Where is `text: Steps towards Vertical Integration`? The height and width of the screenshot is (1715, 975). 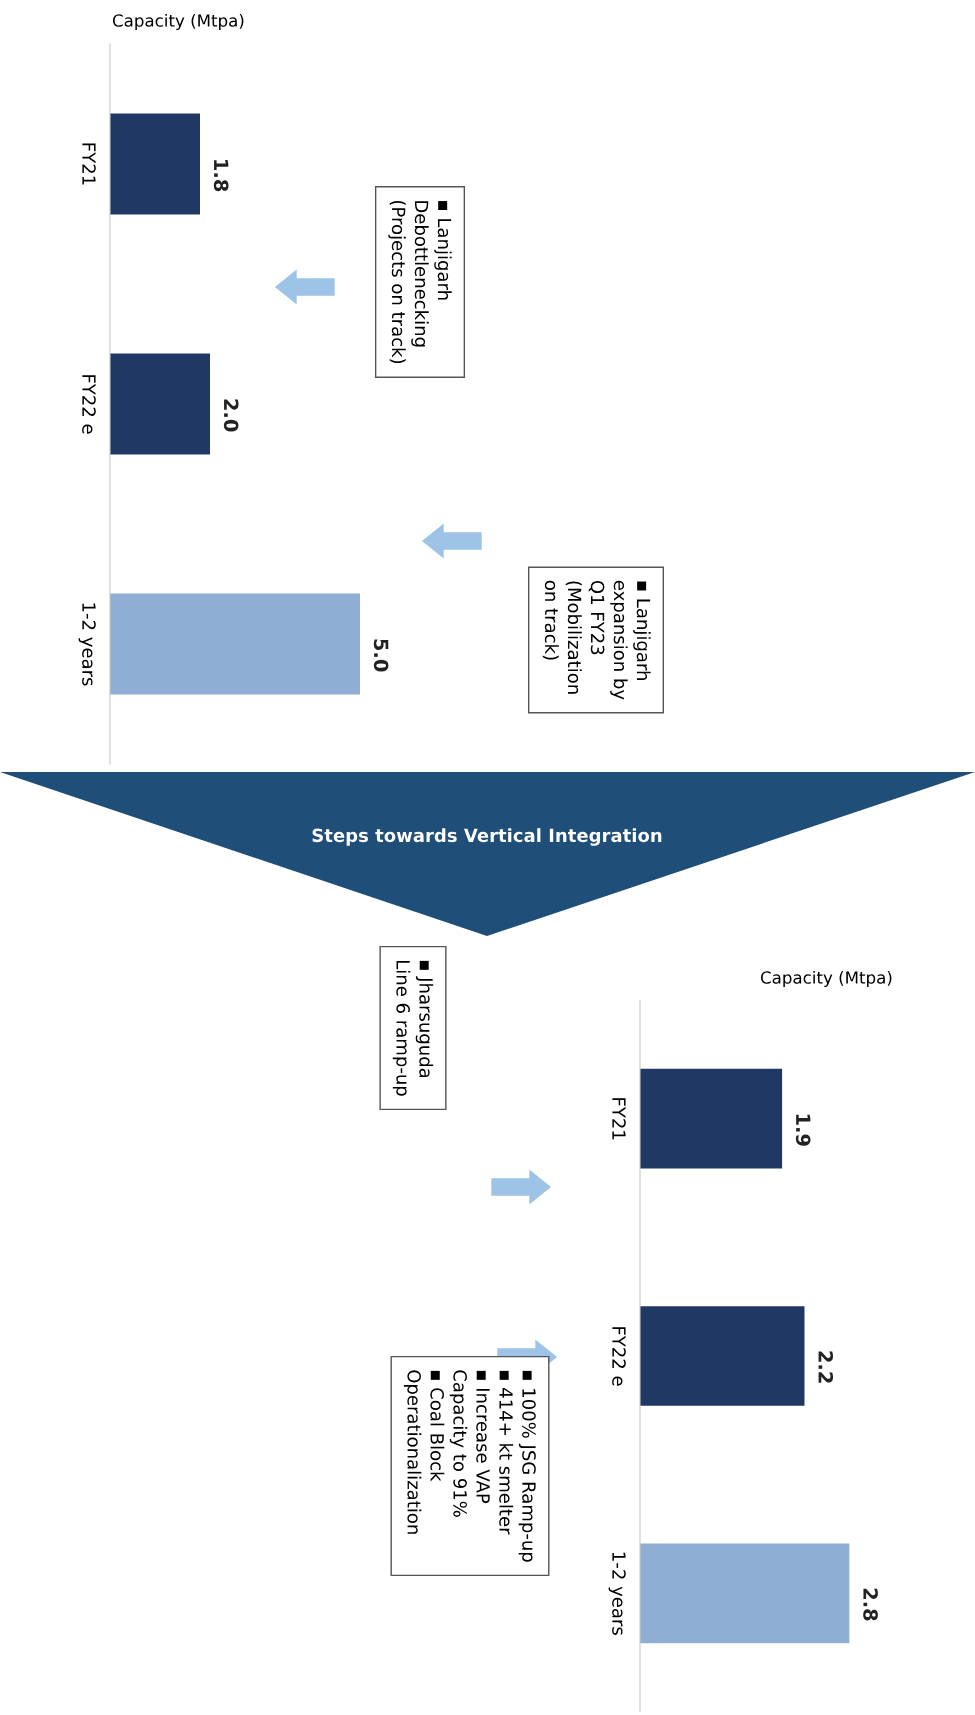 text: Steps towards Vertical Integration is located at coordinates (487, 837).